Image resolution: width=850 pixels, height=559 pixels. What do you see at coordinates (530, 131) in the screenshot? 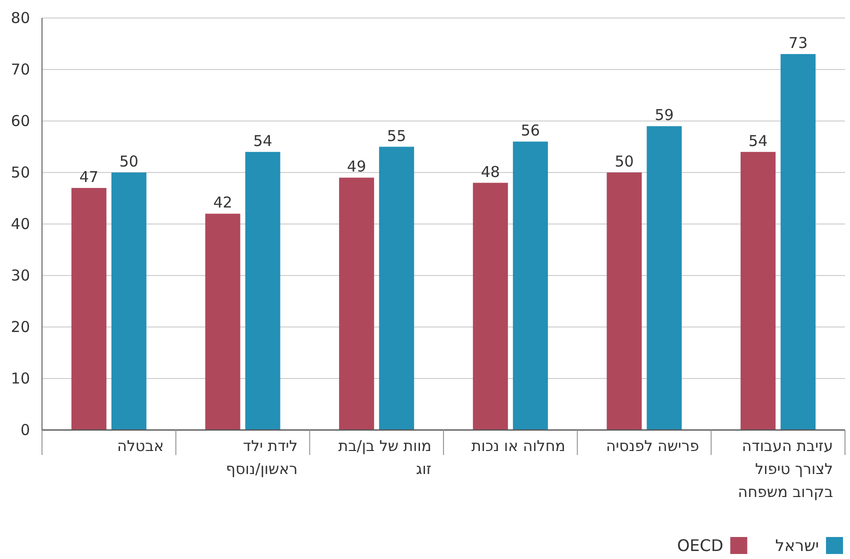
I see `data-label: 56` at bounding box center [530, 131].